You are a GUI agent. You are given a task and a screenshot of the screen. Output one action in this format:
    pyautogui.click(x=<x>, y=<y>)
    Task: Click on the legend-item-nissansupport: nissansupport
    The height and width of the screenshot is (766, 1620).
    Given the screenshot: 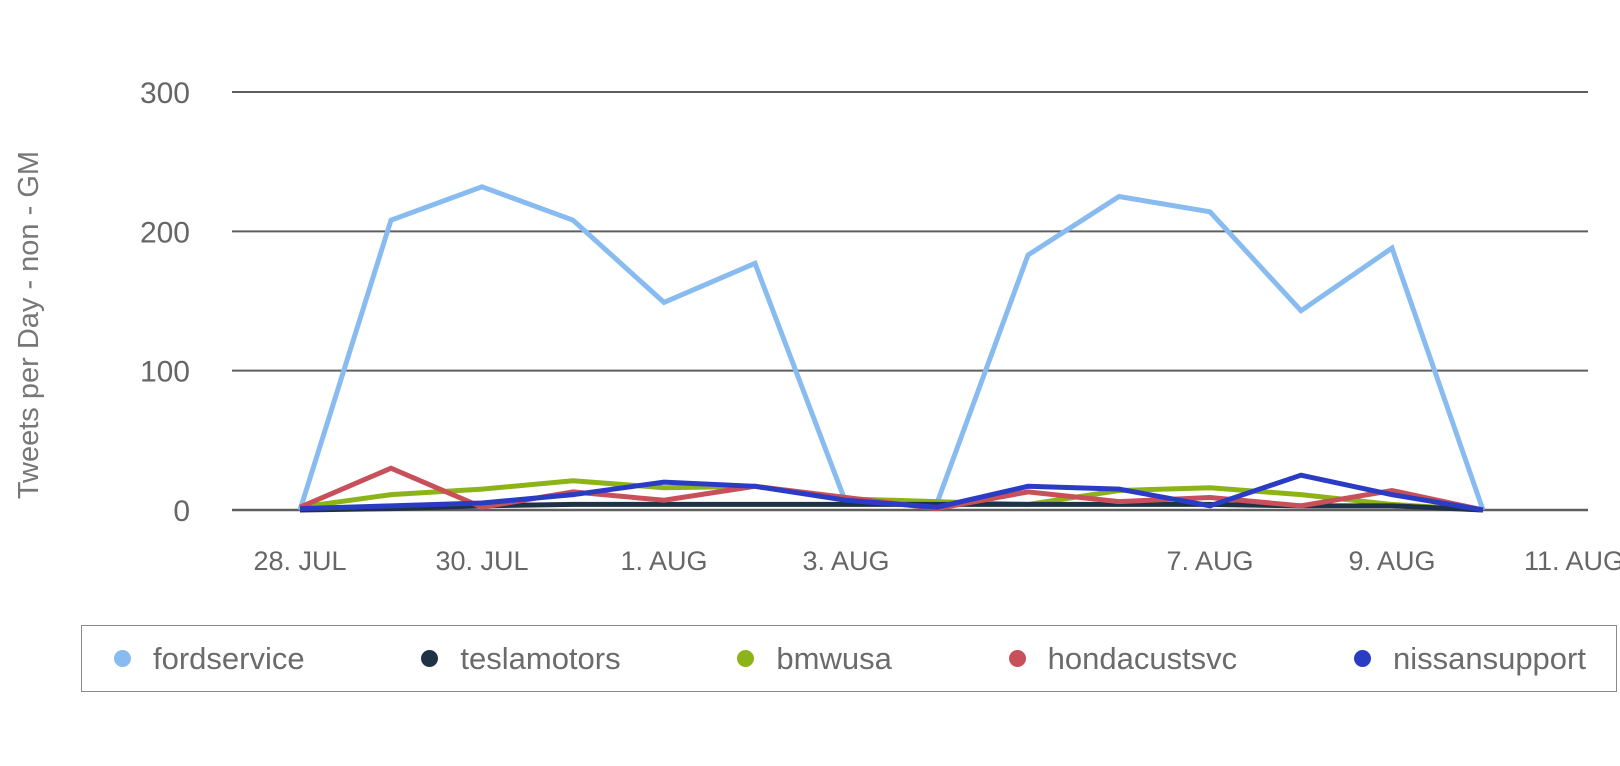 What is the action you would take?
    pyautogui.click(x=1469, y=658)
    